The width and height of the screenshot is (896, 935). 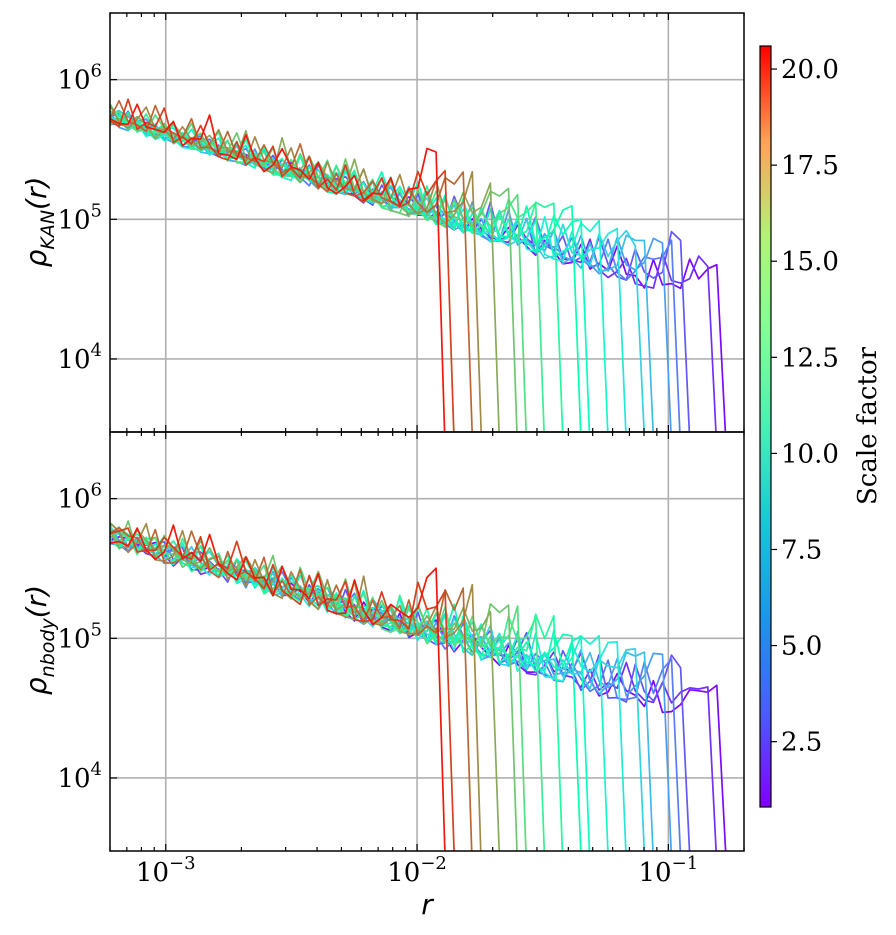 I want to click on x-tick-label: 10⁻³, so click(x=166, y=870).